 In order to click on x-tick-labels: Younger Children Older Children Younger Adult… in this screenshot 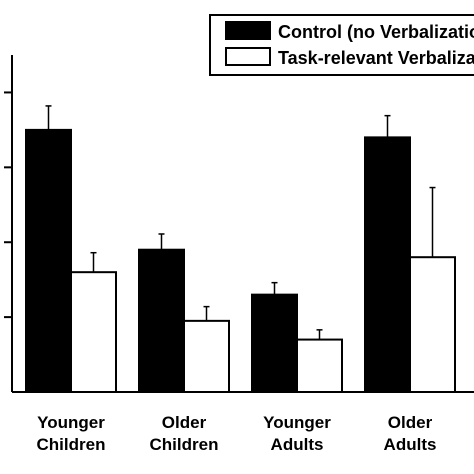, I will do `click(237, 433)`.